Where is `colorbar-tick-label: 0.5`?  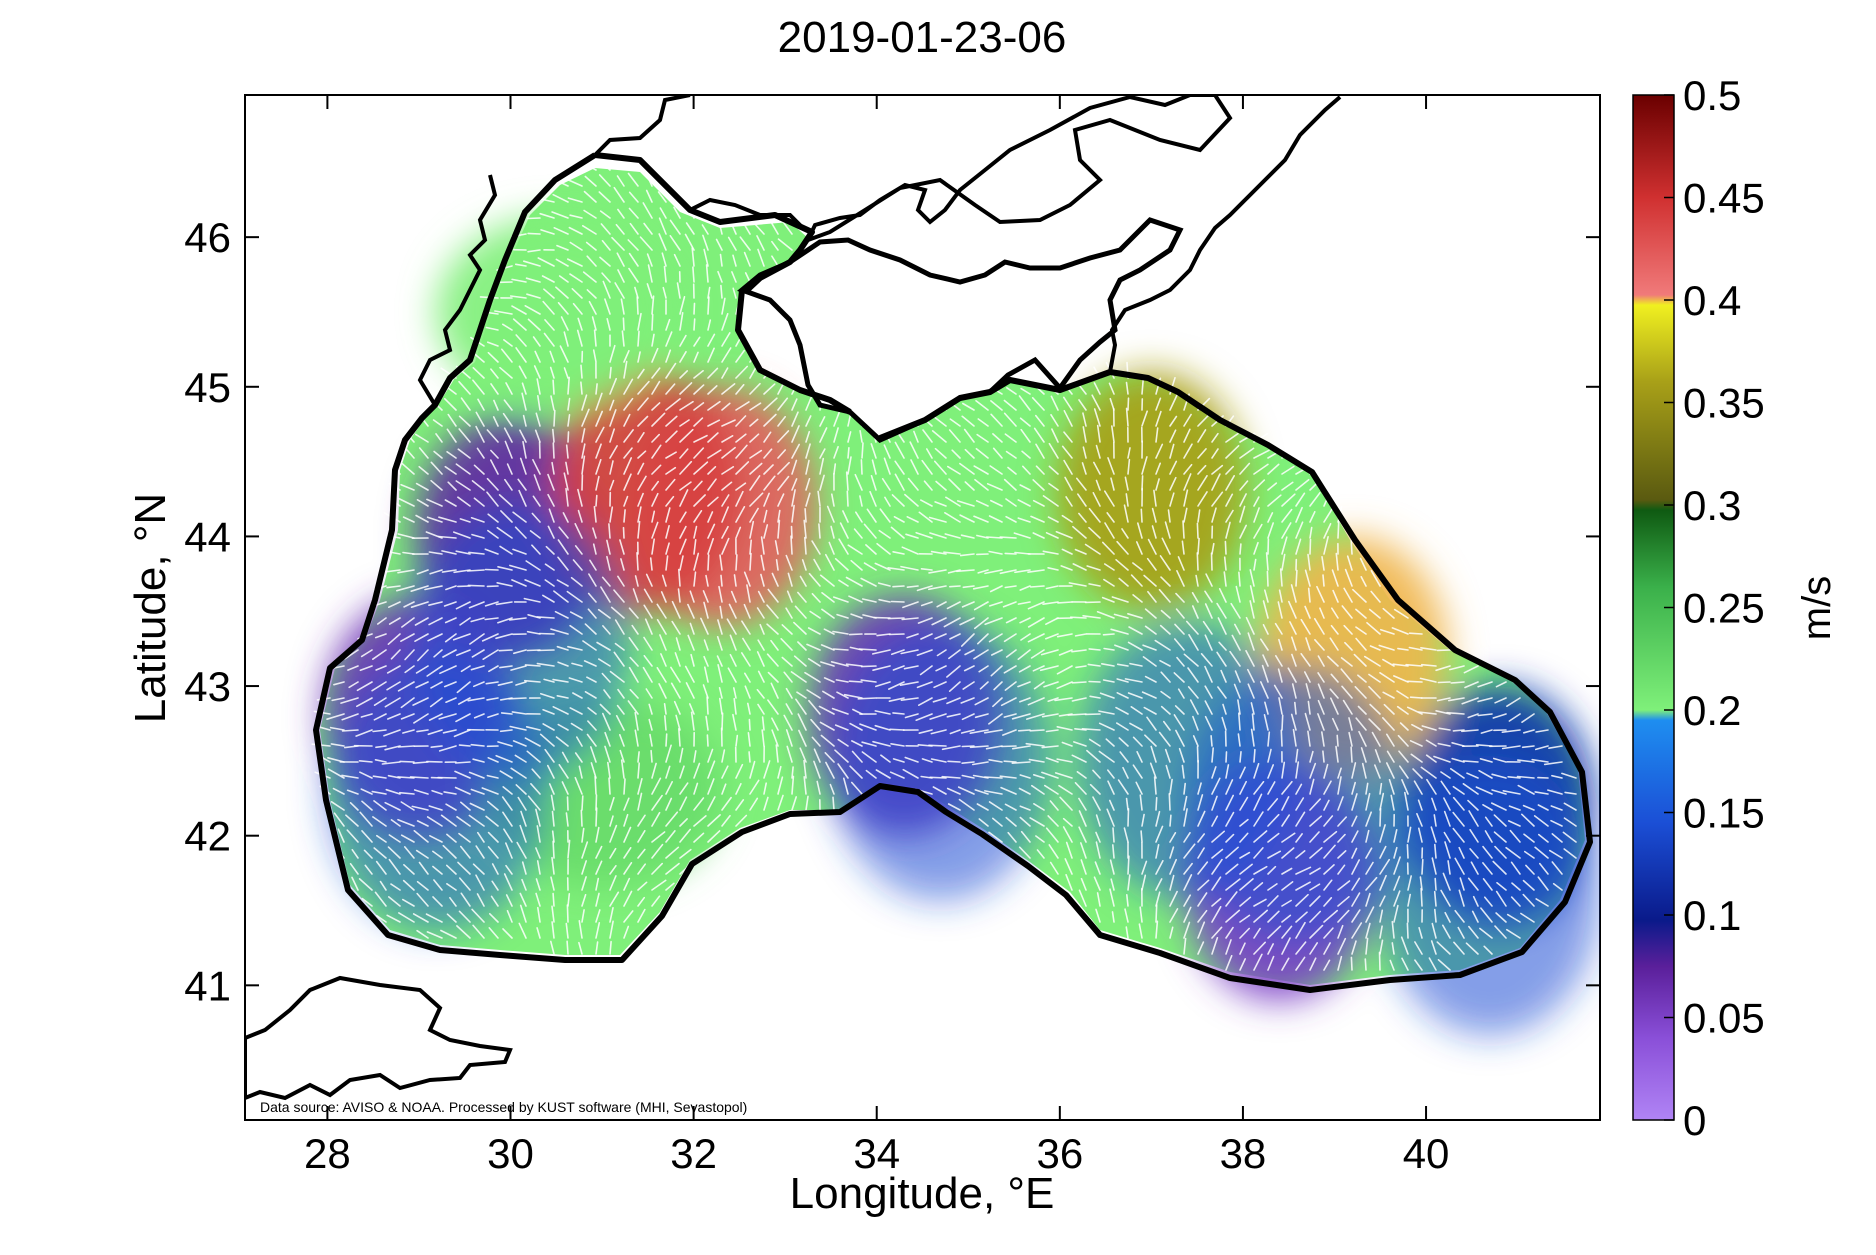
colorbar-tick-label: 0.5 is located at coordinates (1712, 95).